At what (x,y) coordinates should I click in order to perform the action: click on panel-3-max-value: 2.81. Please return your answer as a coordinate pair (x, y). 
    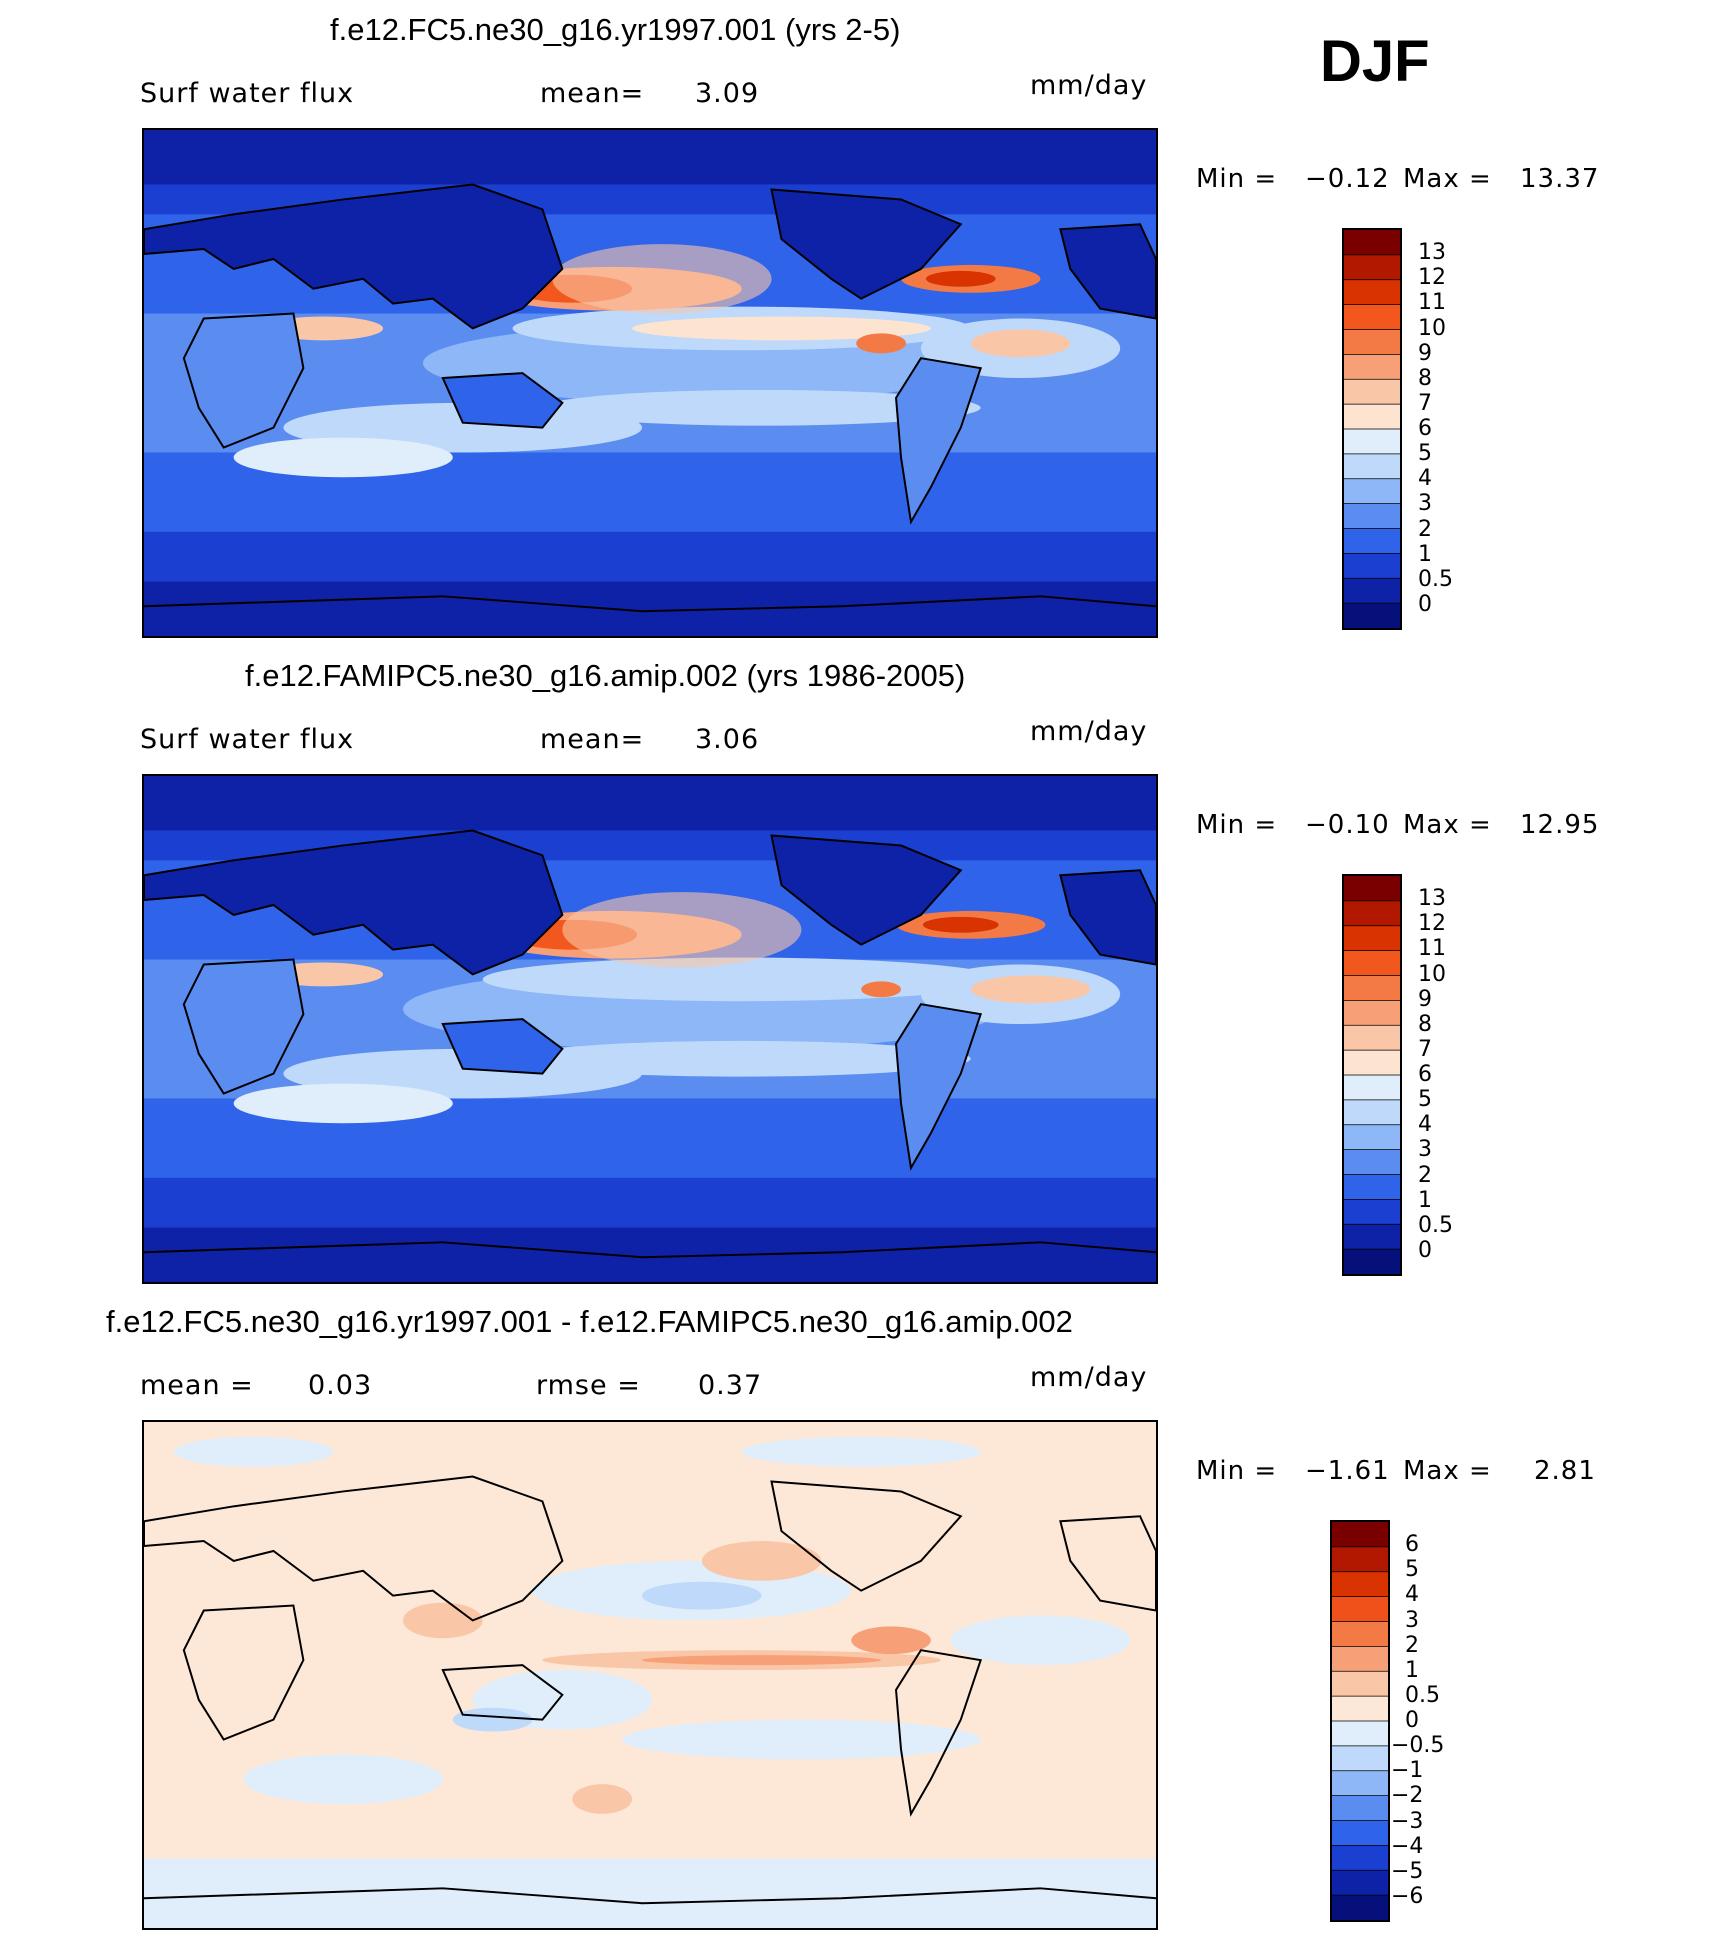
    Looking at the image, I should click on (1565, 1471).